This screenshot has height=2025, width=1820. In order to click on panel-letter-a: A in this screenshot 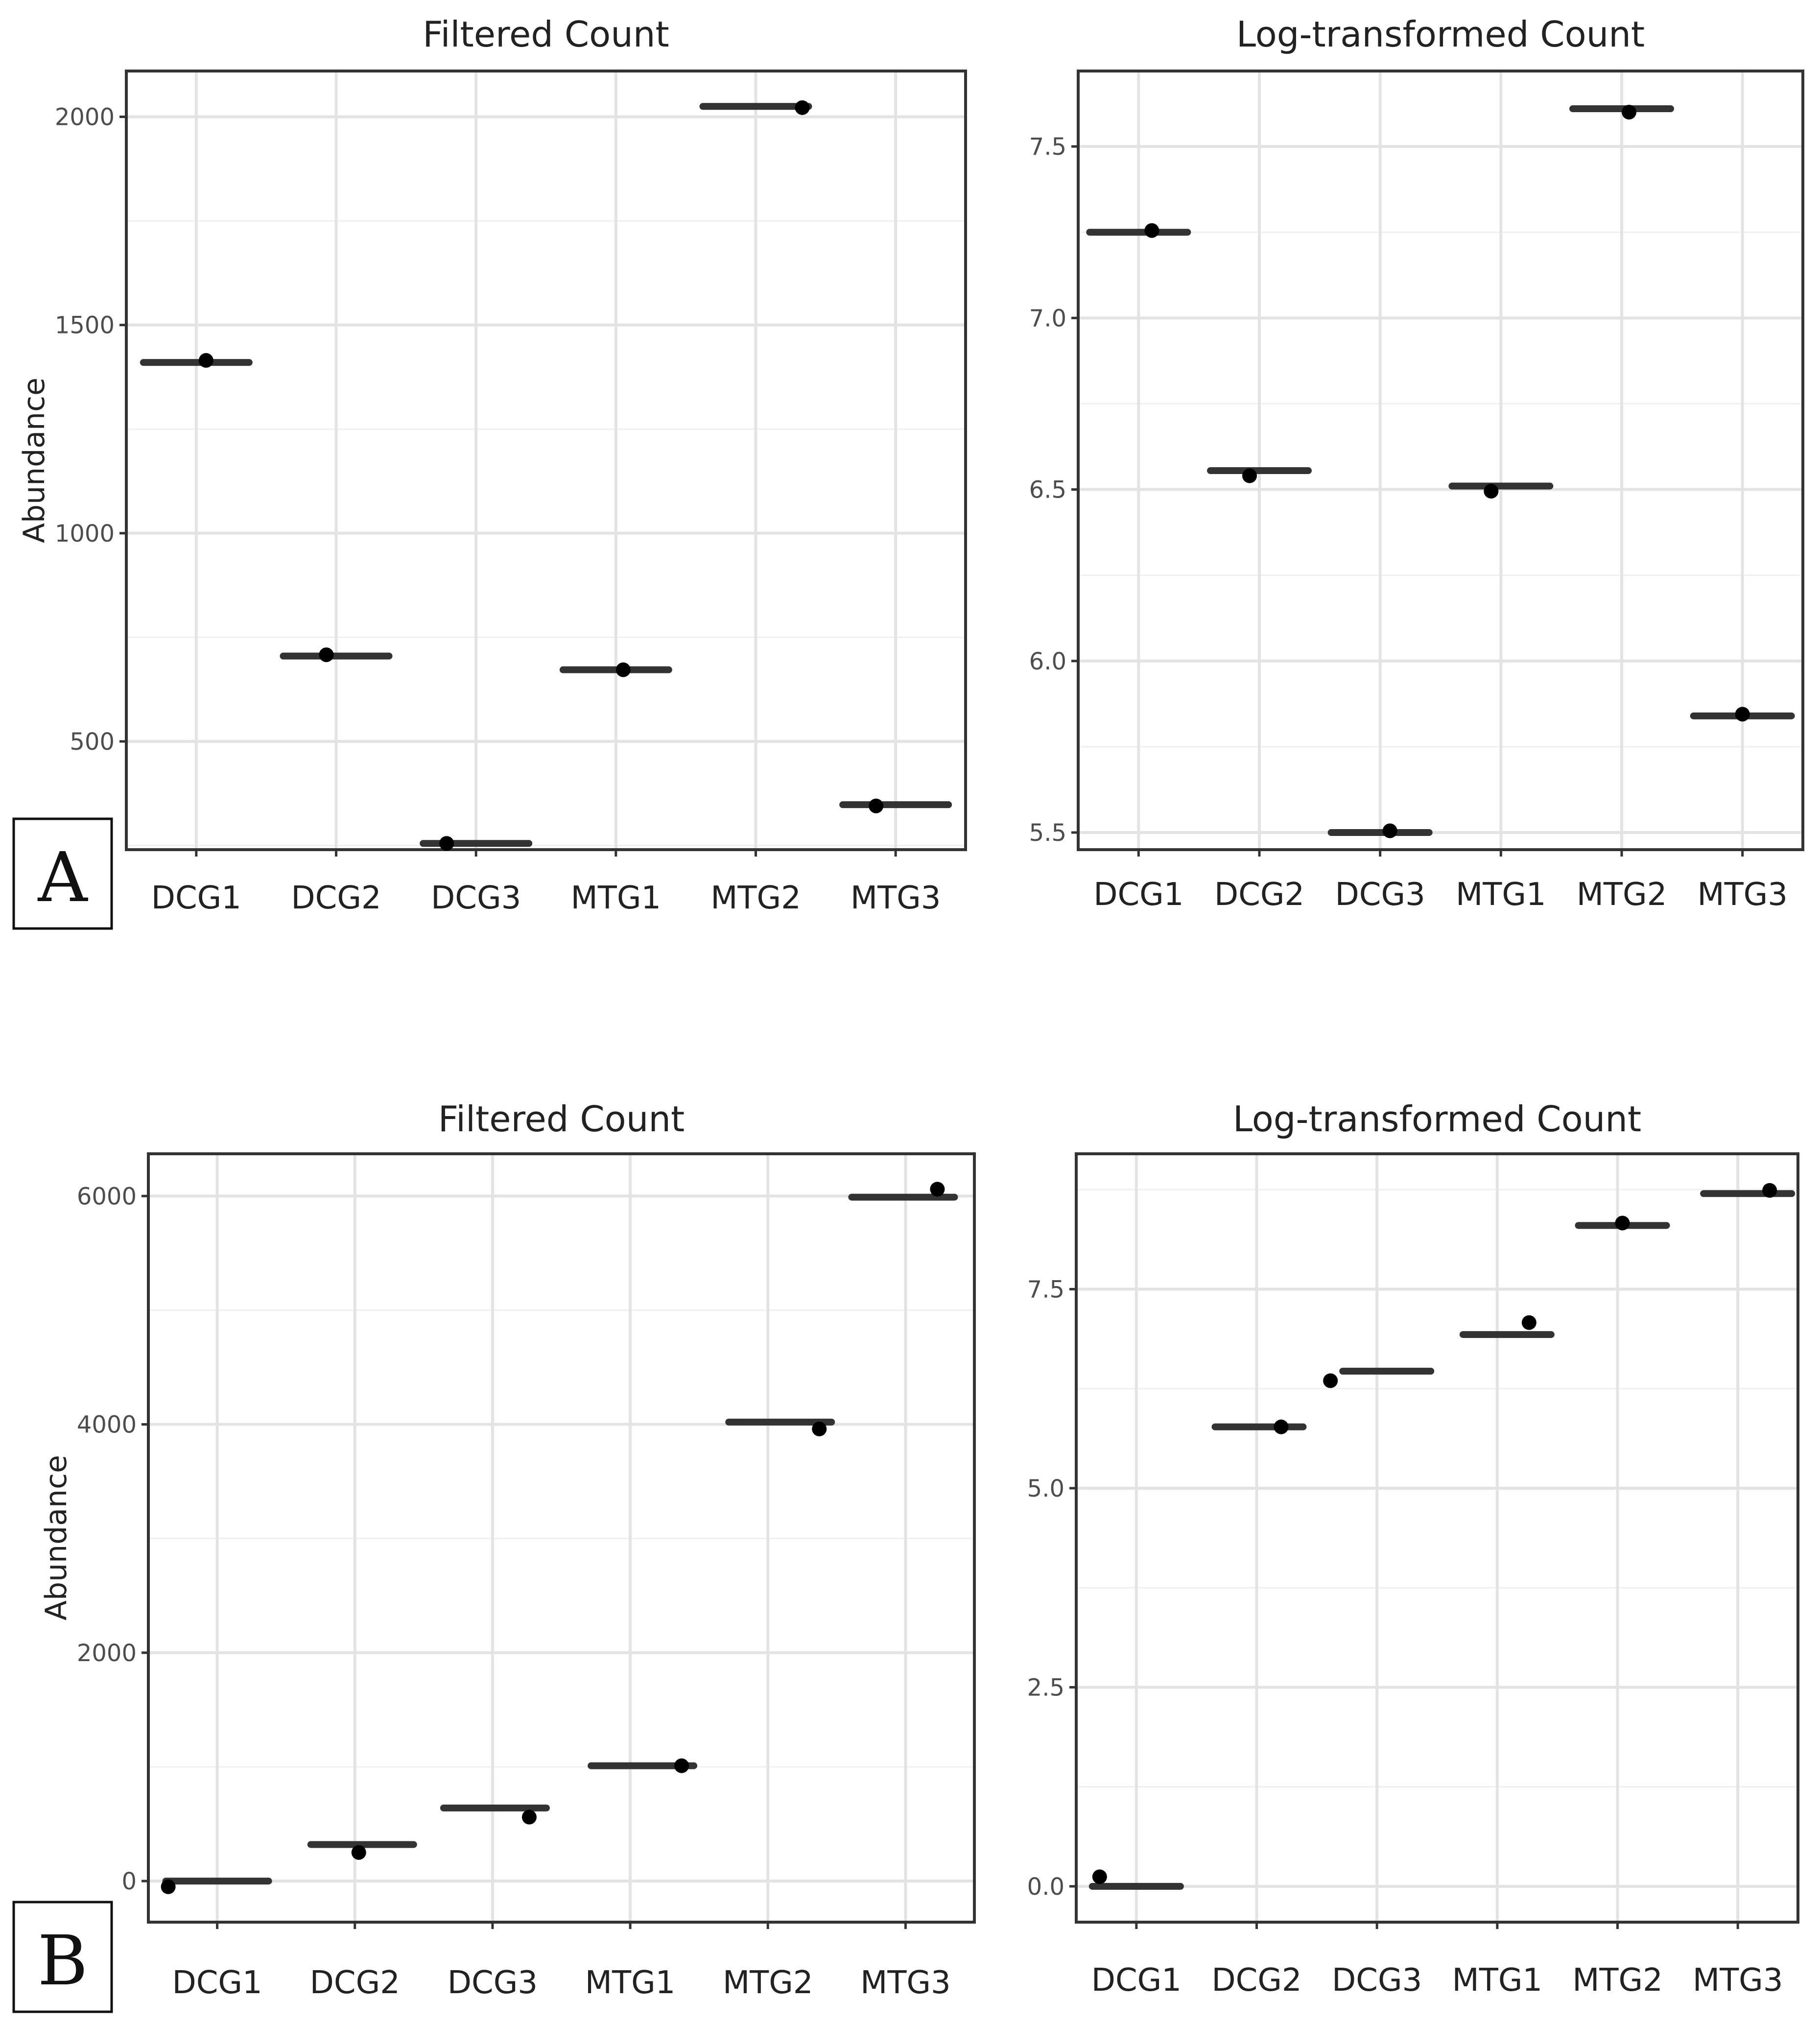, I will do `click(62, 878)`.